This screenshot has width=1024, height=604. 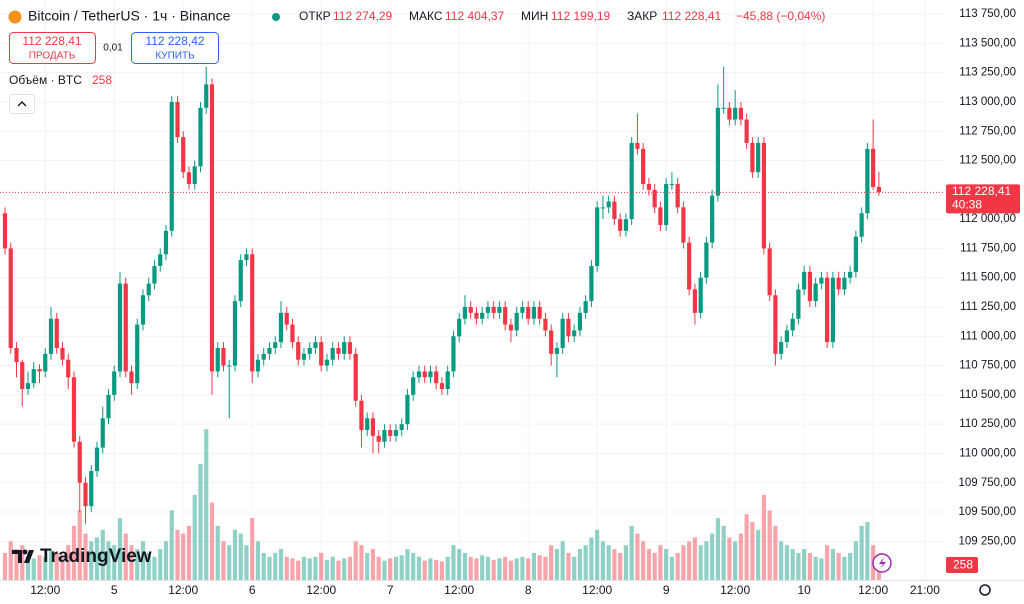 I want to click on y-tick-label: 109 500,00, so click(x=987, y=512).